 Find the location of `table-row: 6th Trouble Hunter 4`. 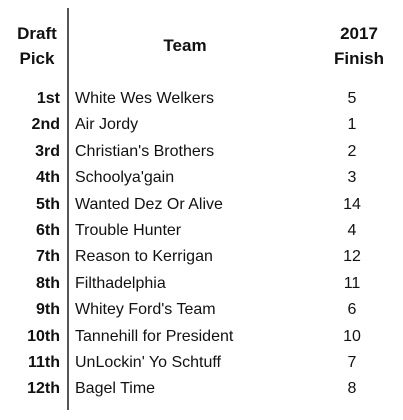

table-row: 6th Trouble Hunter 4 is located at coordinates (201, 231).